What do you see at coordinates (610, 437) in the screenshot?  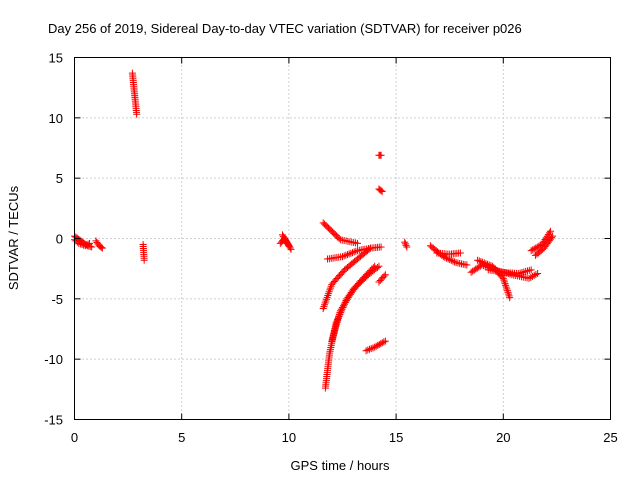 I see `x-tick-label: 25` at bounding box center [610, 437].